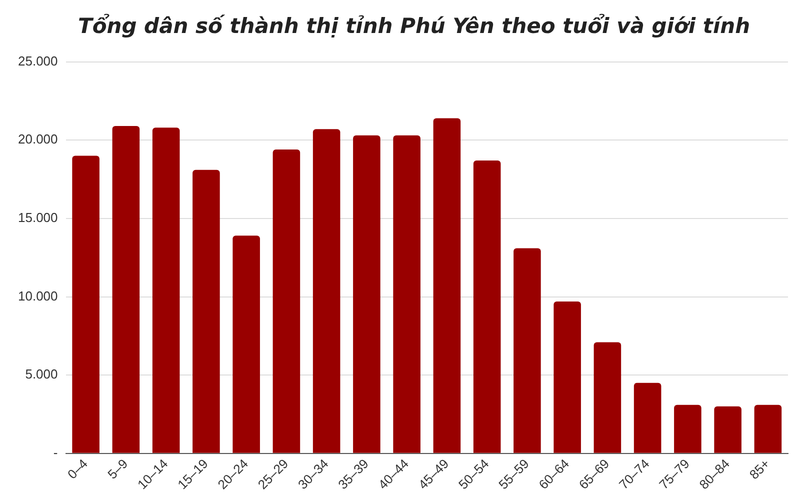 The image size is (800, 500). What do you see at coordinates (41, 374) in the screenshot?
I see `y-tick-label: 5.000` at bounding box center [41, 374].